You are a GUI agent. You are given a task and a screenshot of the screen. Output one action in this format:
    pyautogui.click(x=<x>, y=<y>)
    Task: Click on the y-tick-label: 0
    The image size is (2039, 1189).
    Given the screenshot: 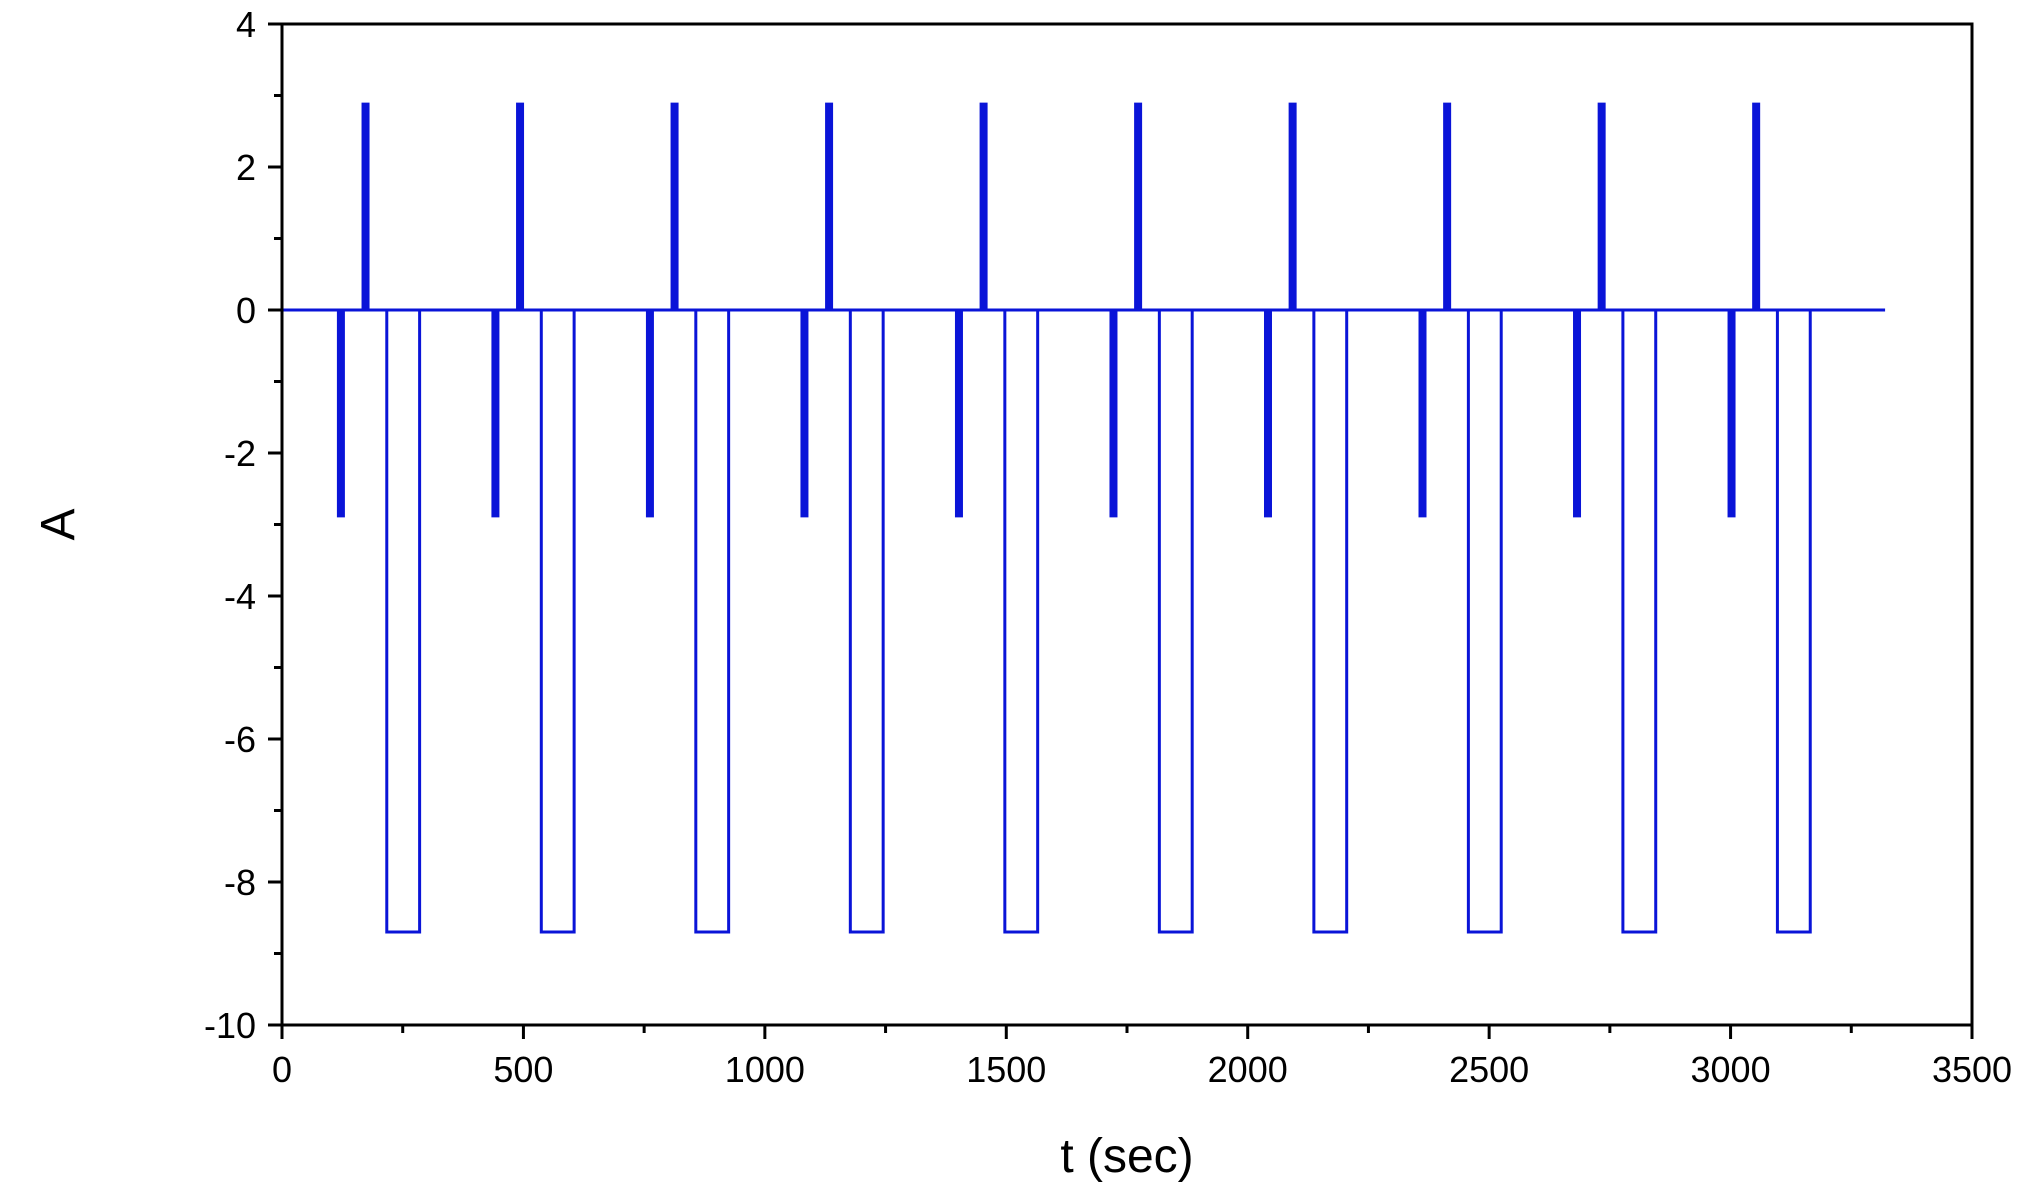 What is the action you would take?
    pyautogui.click(x=246, y=310)
    